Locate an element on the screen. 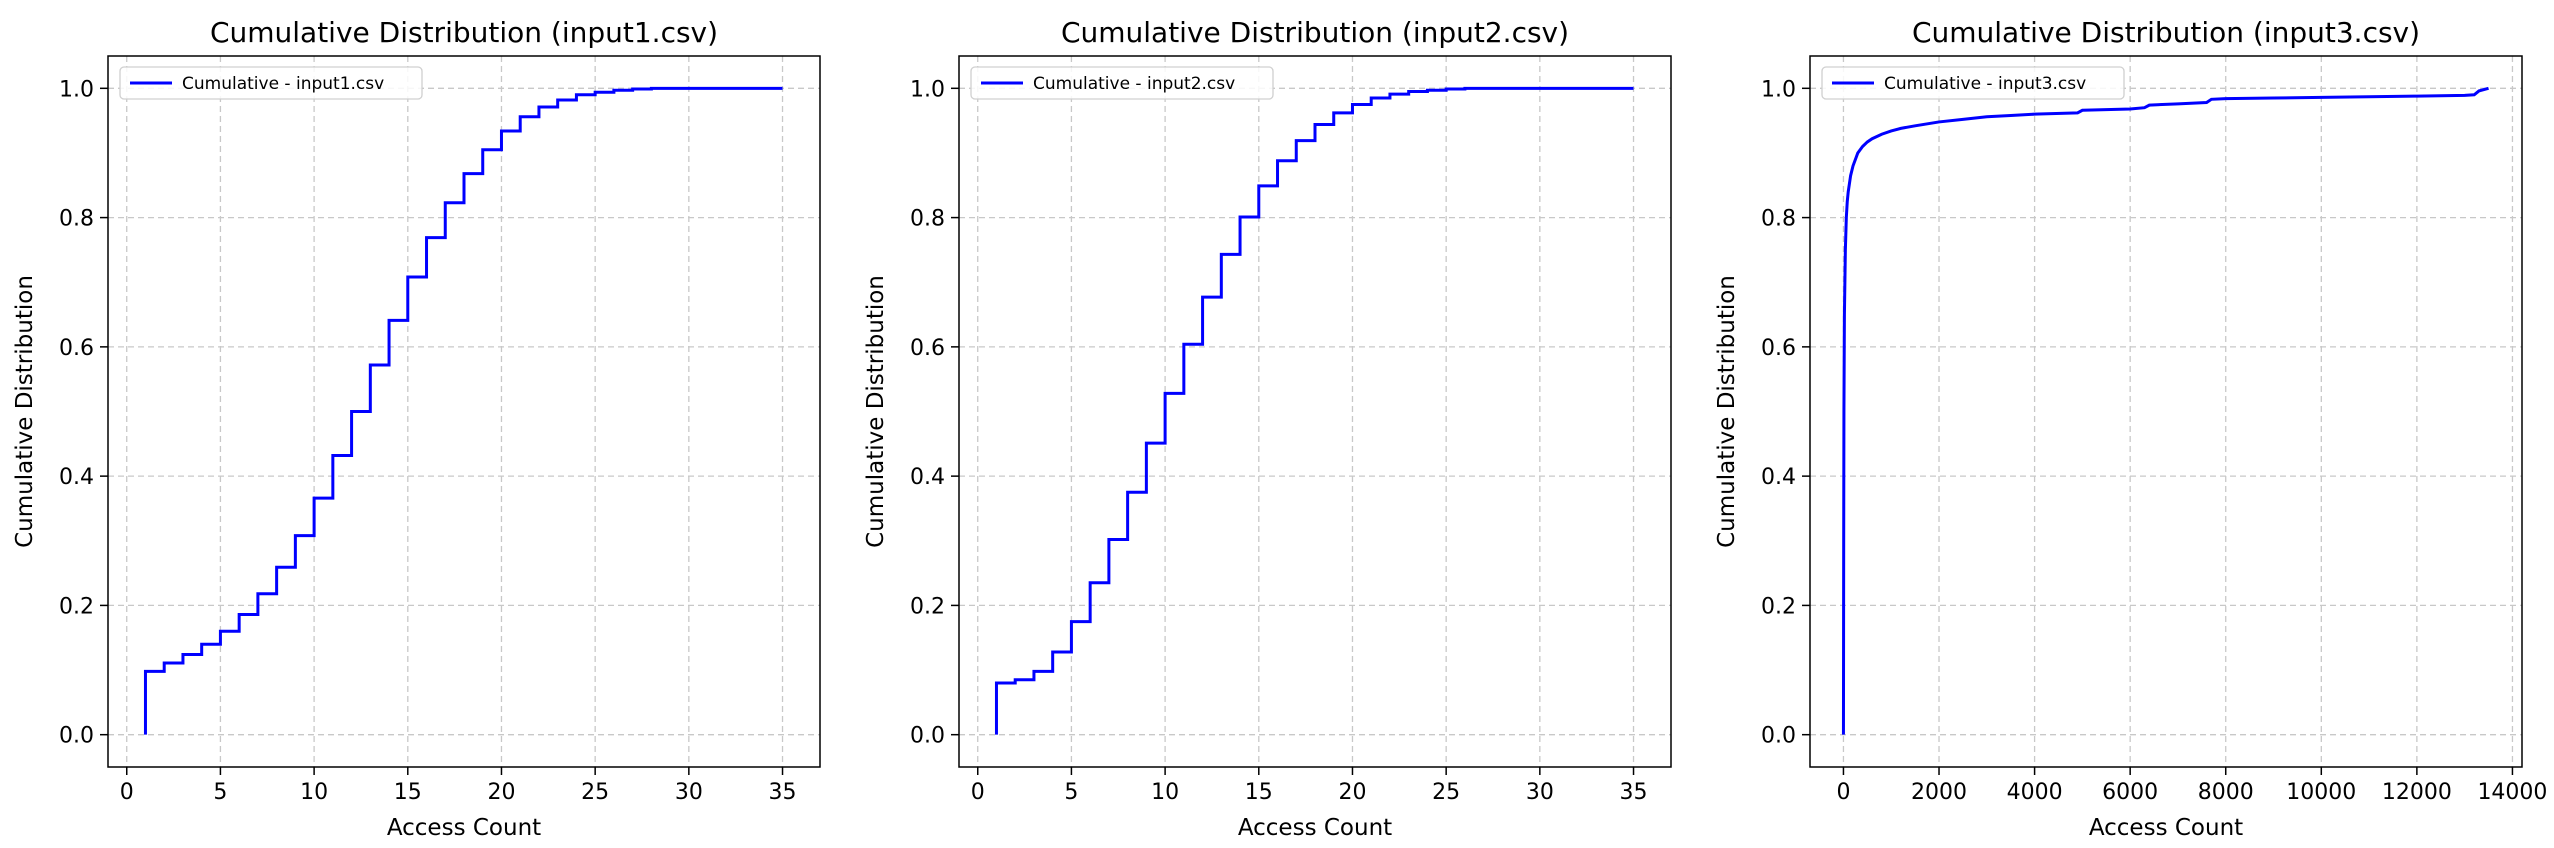  x-tick-label: 14000 is located at coordinates (2512, 792).